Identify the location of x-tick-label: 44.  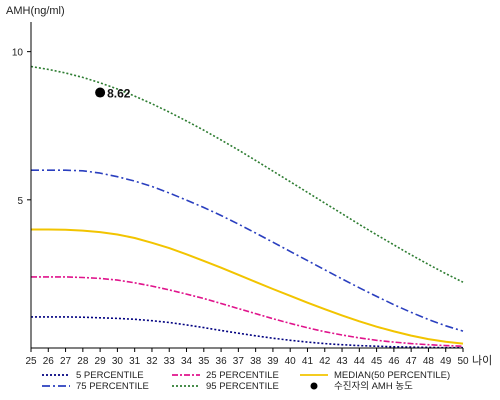
(360, 361).